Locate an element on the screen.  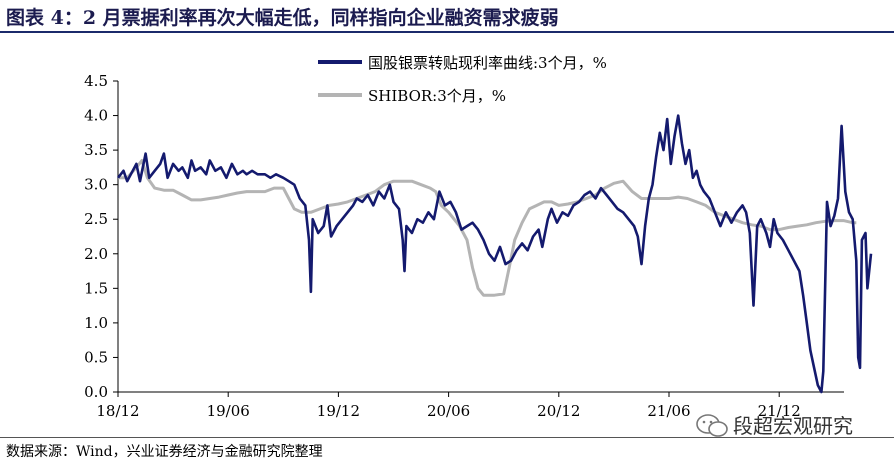
x-tick-label: 18/12 is located at coordinates (117, 411).